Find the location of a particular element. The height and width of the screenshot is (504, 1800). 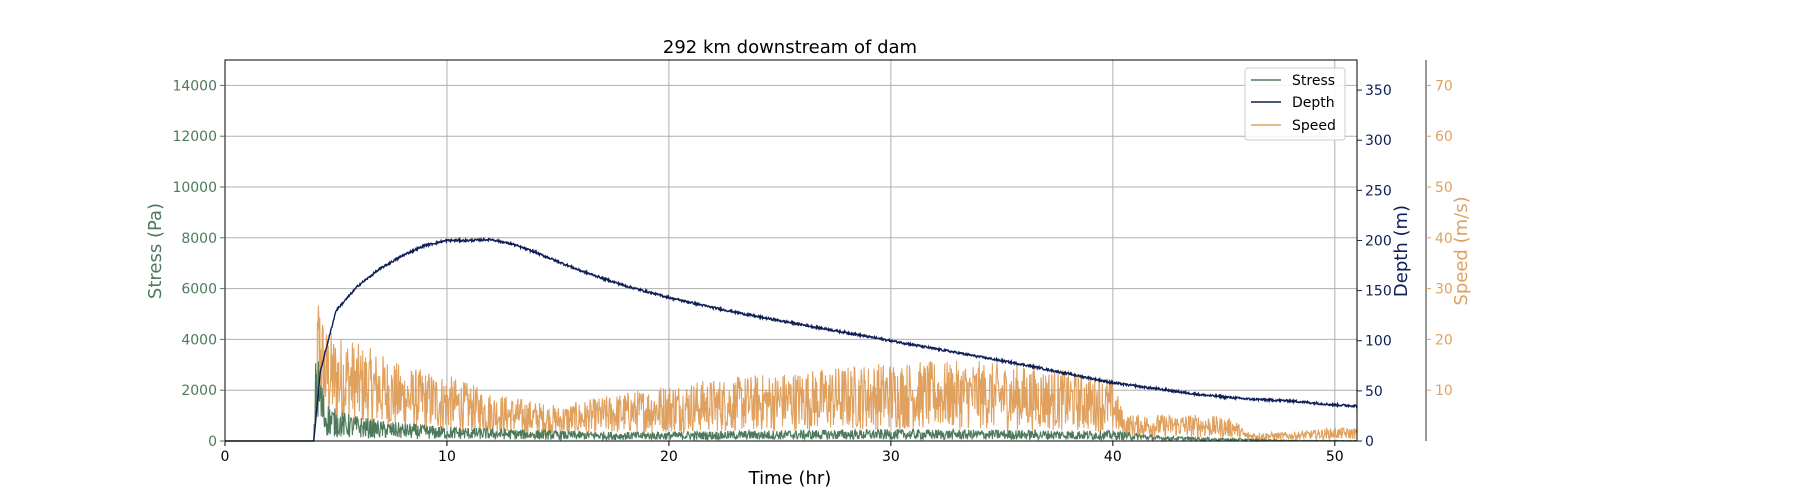

depth-tick-label: 100 is located at coordinates (1378, 342).